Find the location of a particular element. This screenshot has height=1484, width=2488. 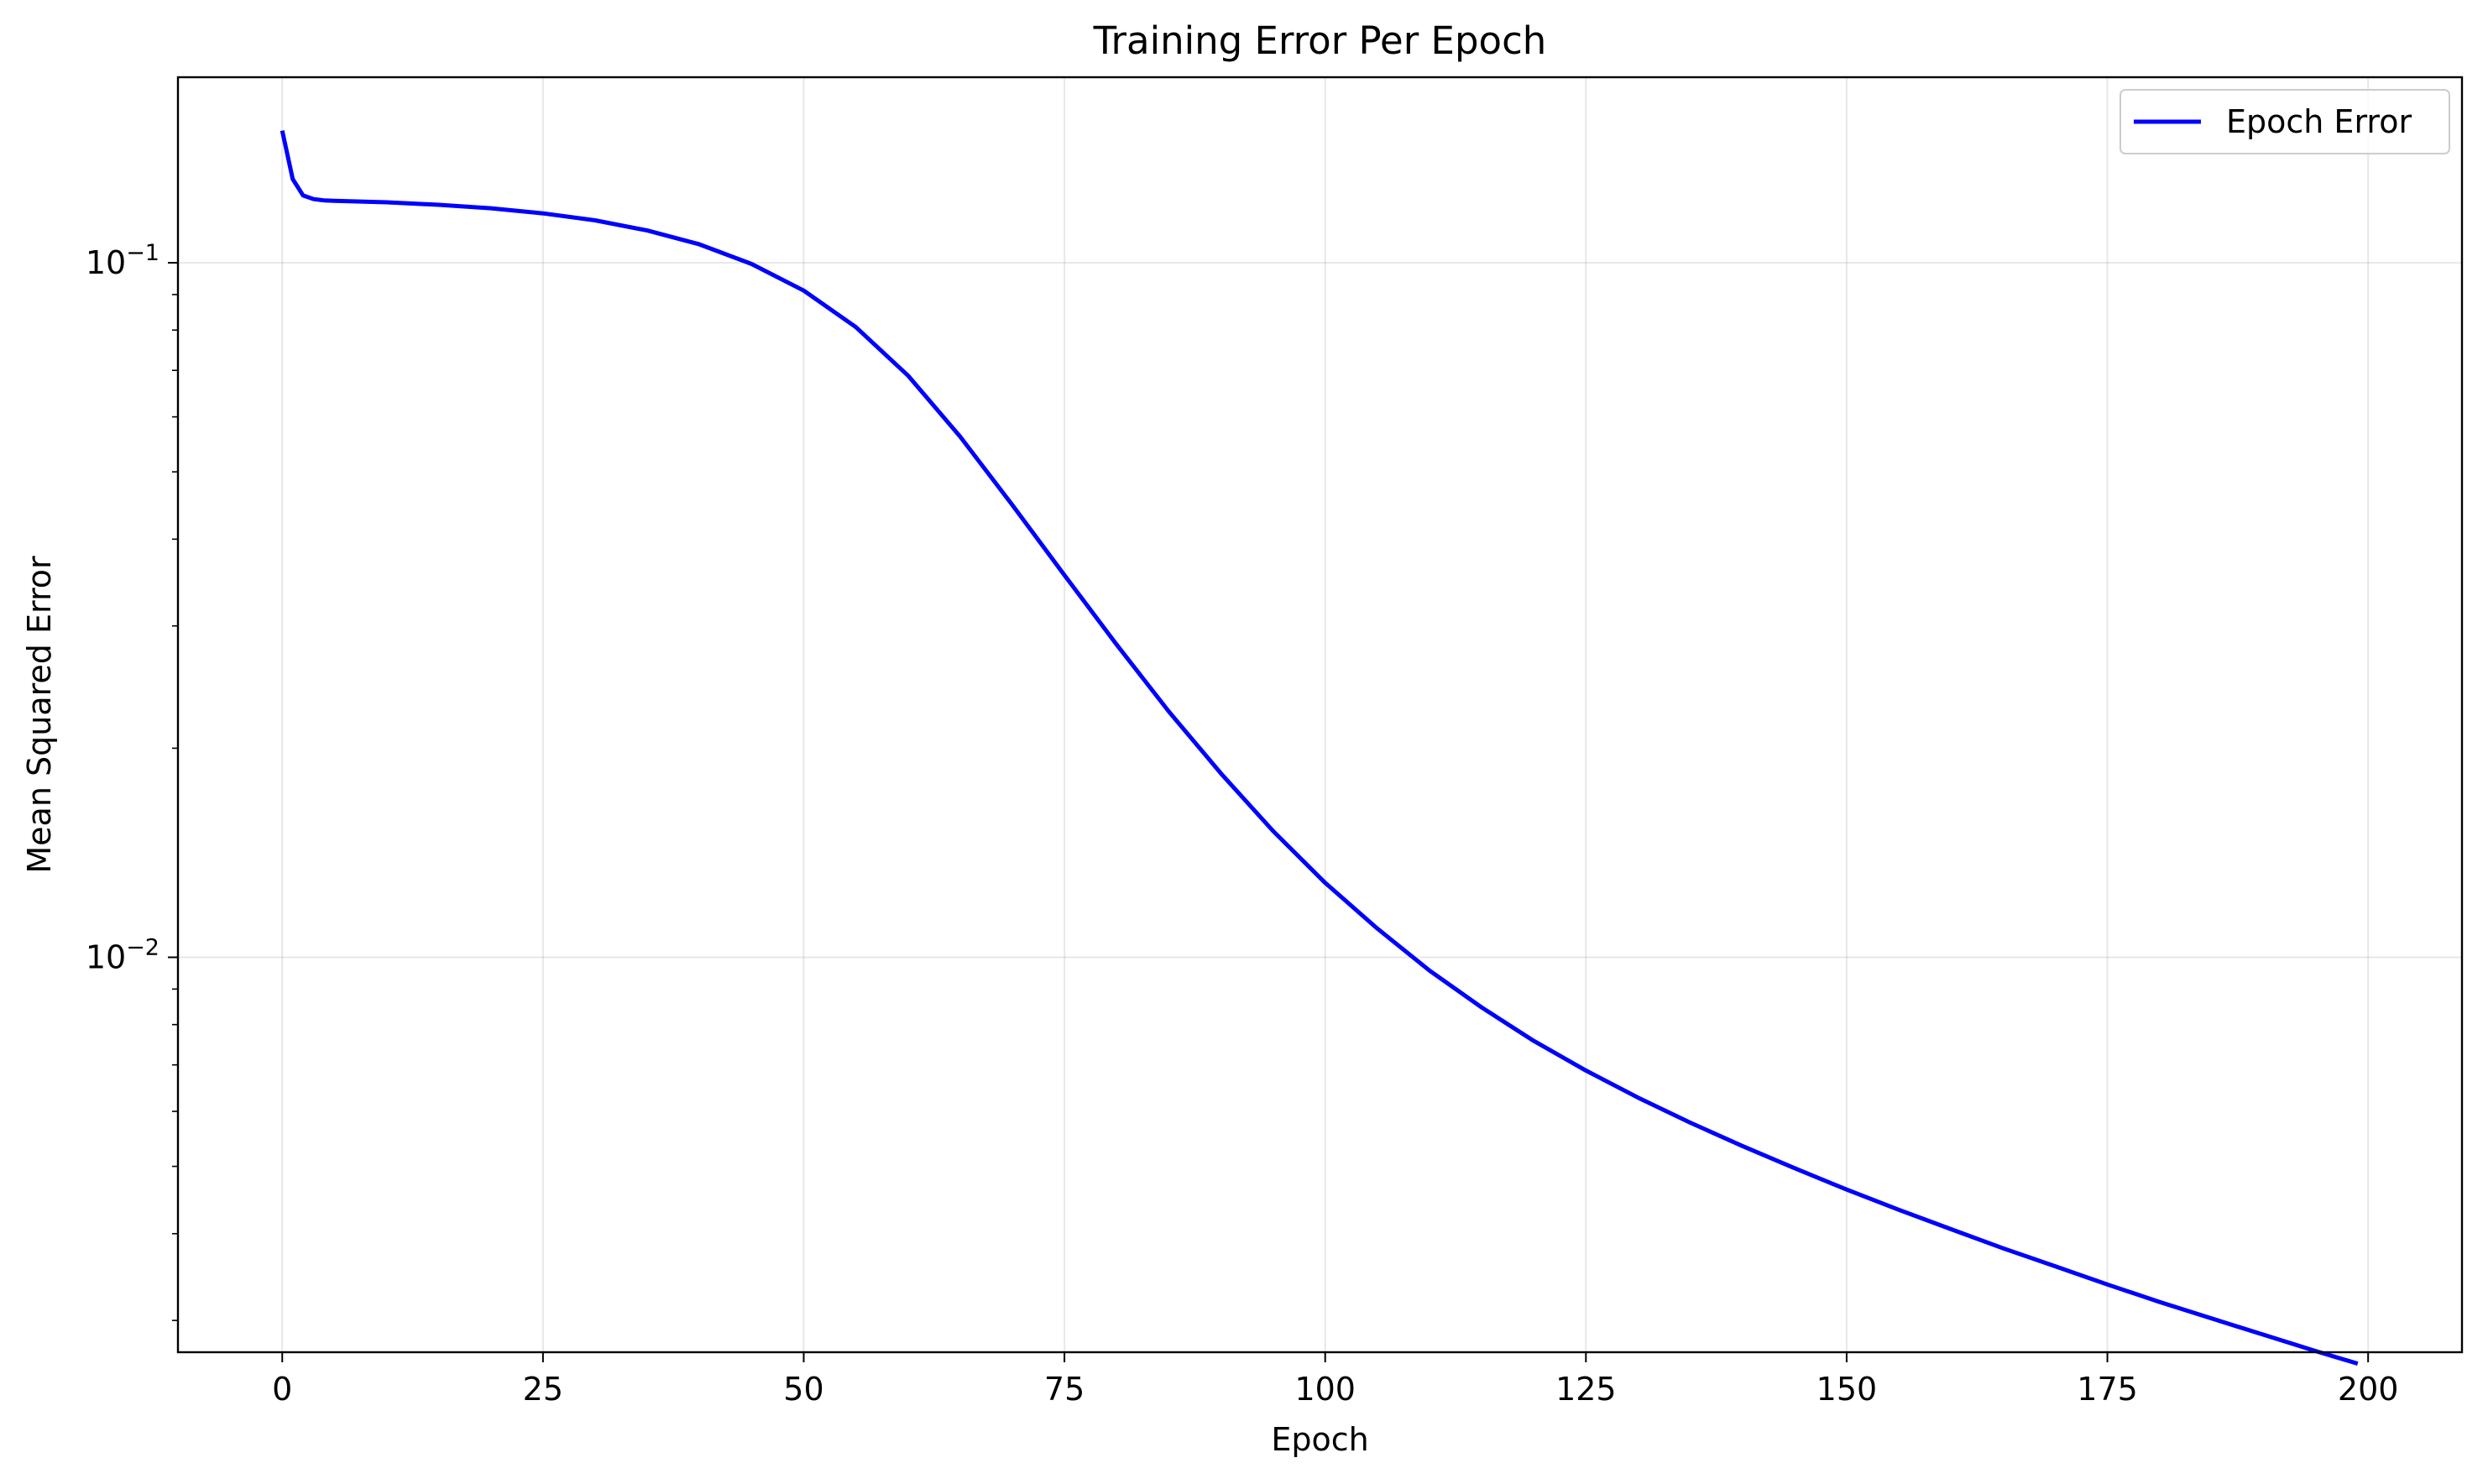

x-tick-label: 25 is located at coordinates (543, 1389).